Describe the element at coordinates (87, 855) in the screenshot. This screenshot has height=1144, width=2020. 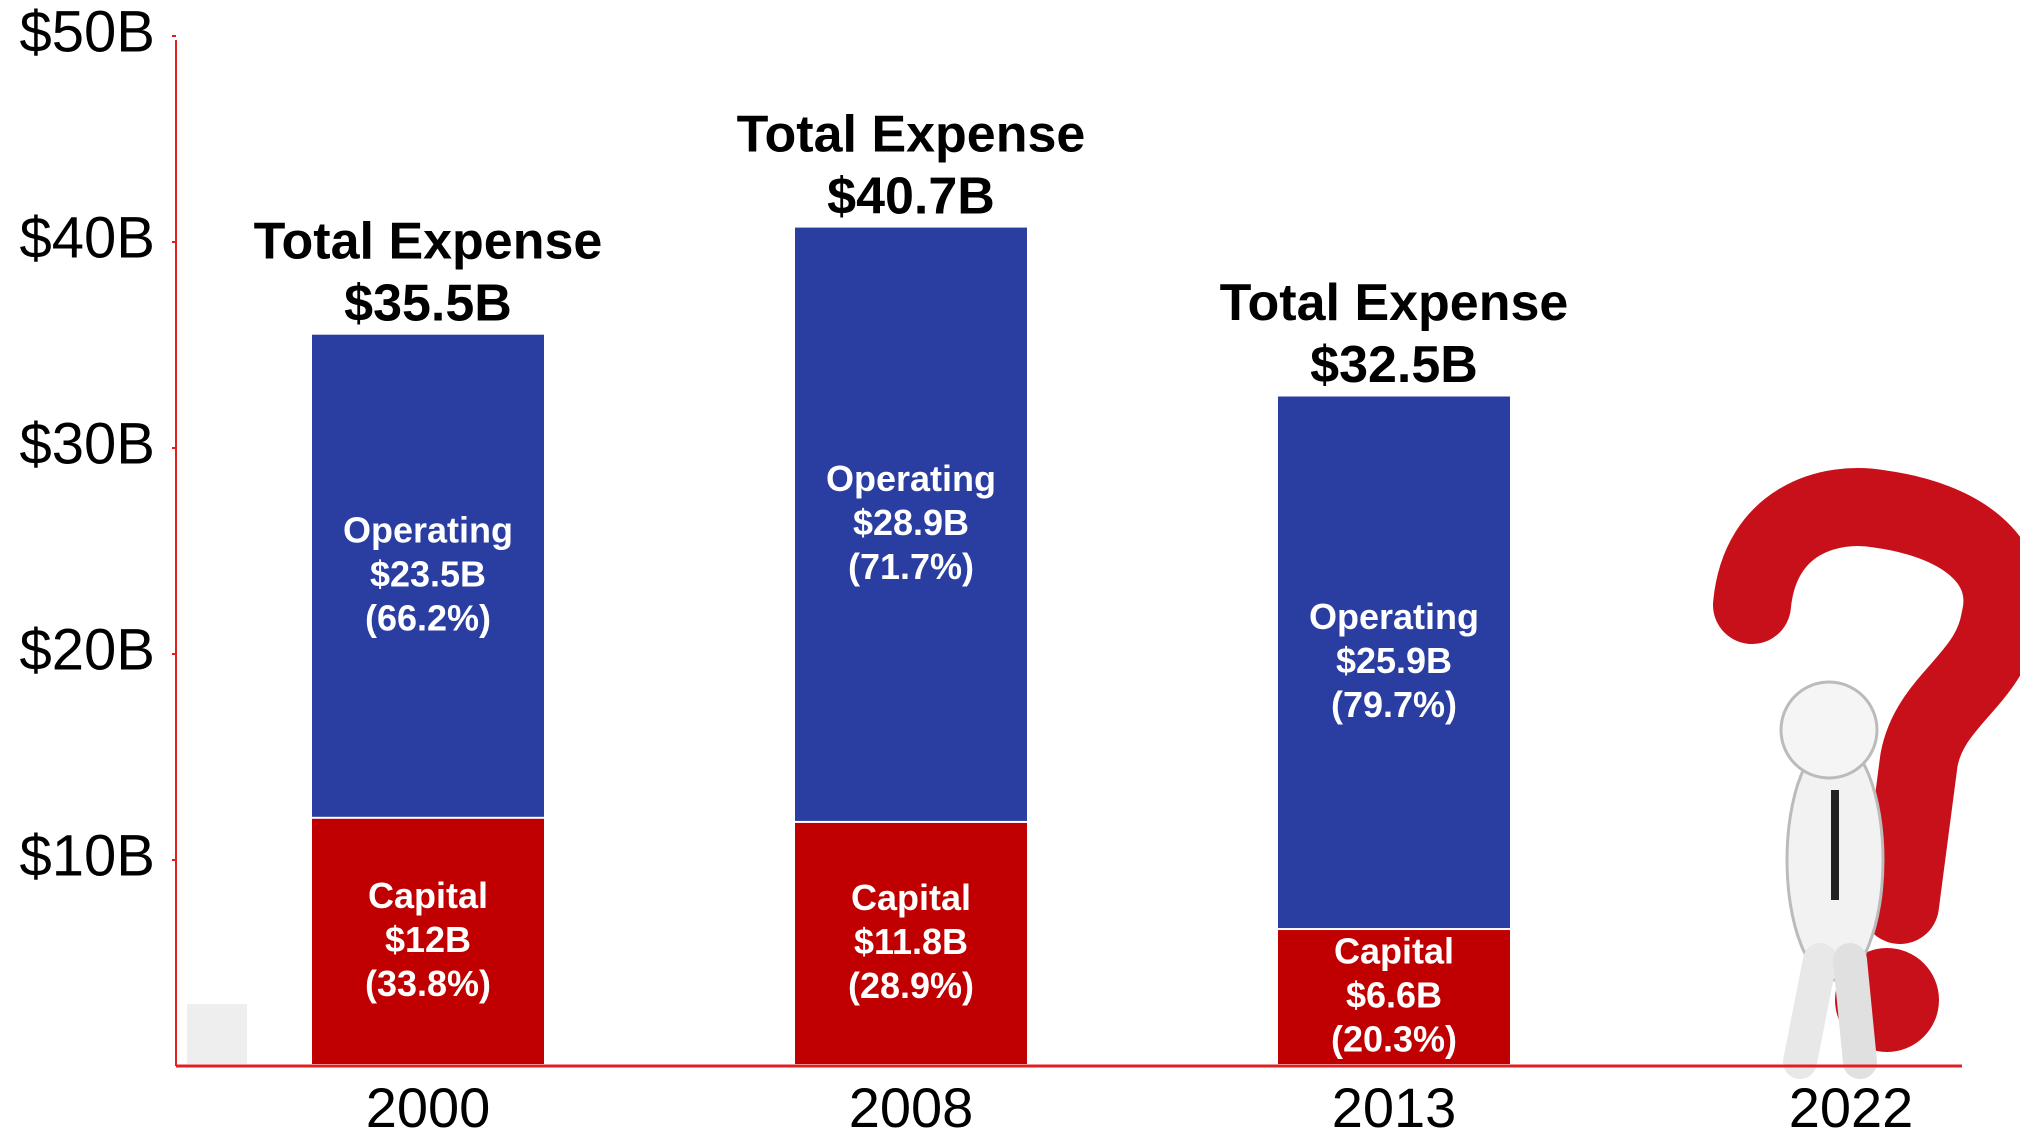
I see `y-tick-label: $10B` at that location.